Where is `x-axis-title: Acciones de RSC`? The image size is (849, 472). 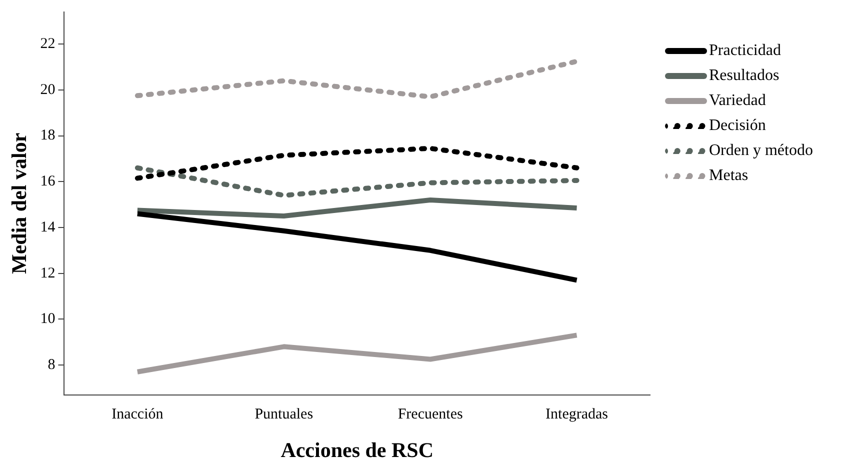 x-axis-title: Acciones de RSC is located at coordinates (357, 450).